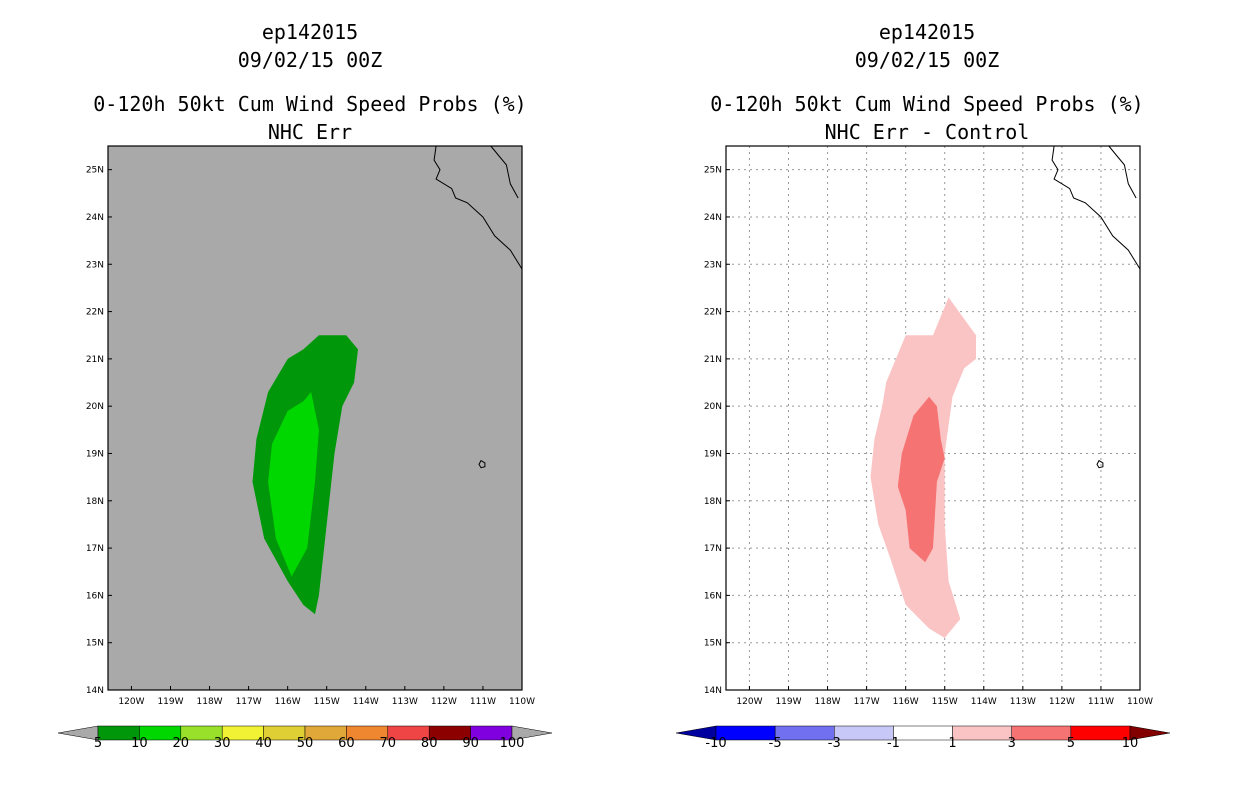  I want to click on left-panel-title: ep142015 09/02/15 00Z, so click(310, 46).